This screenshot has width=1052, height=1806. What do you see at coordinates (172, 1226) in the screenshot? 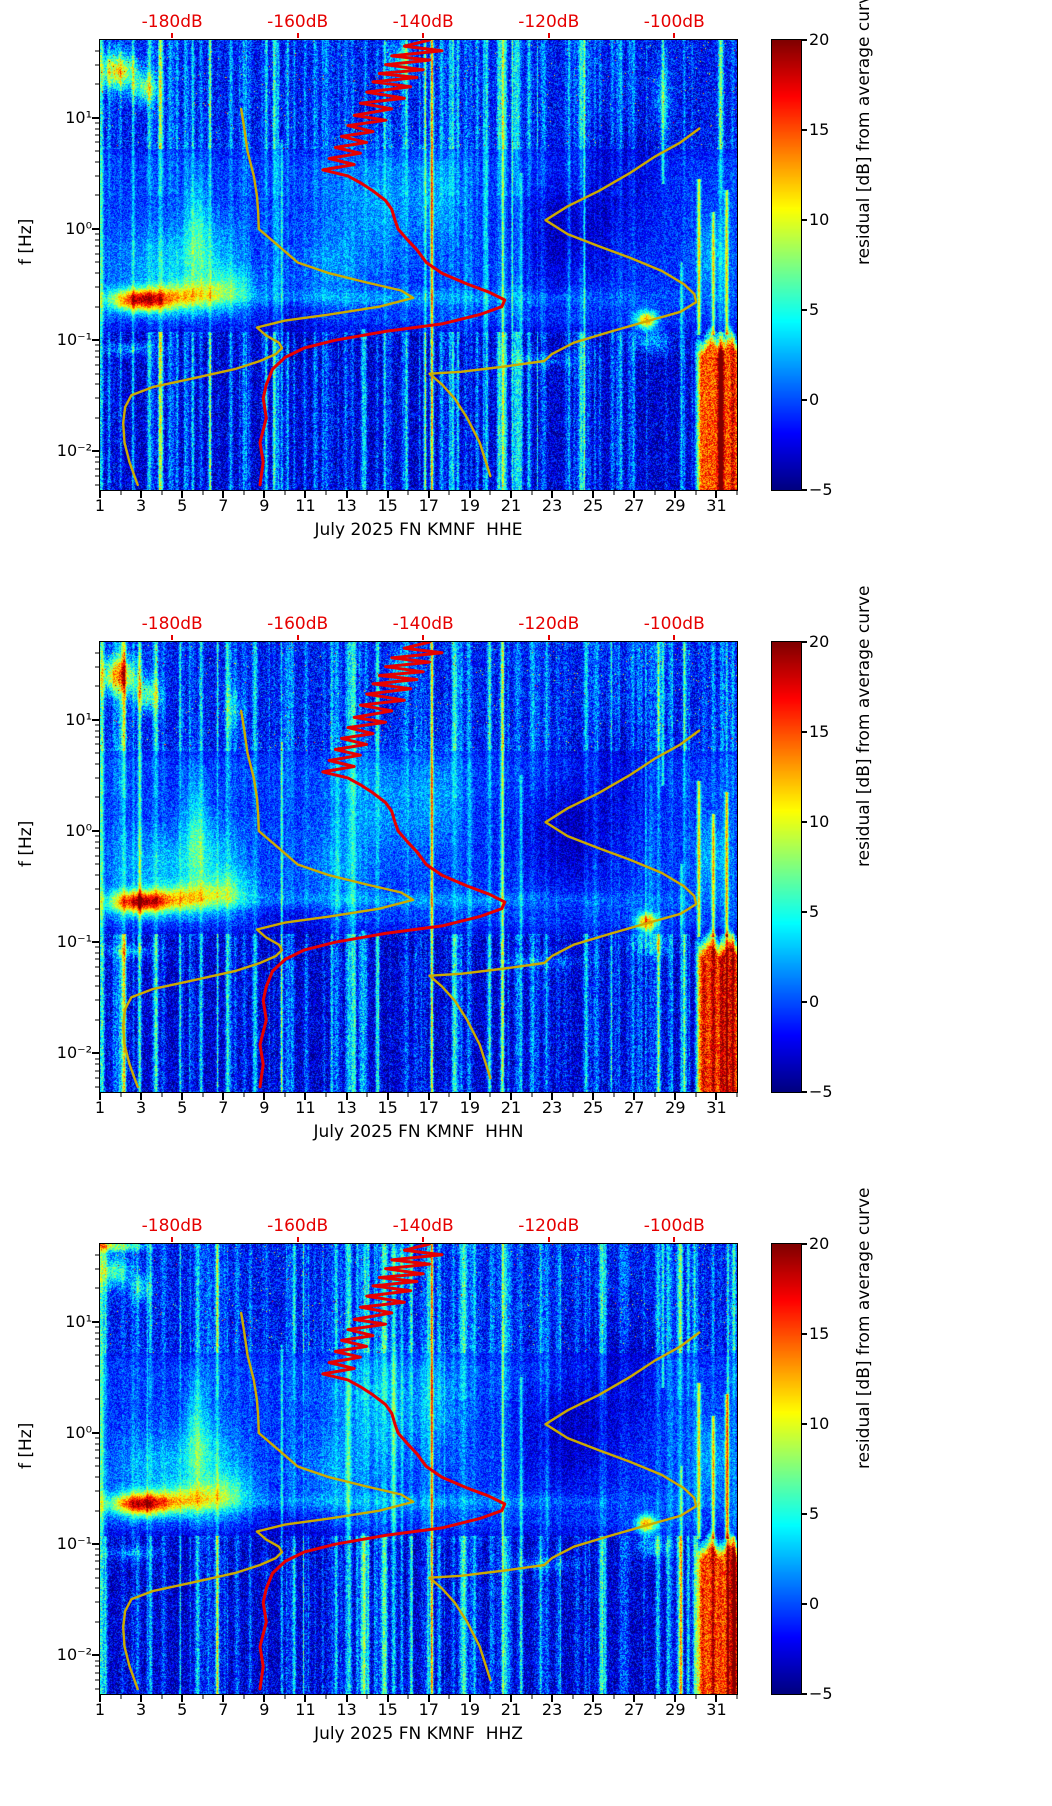
I see `top-axis-tick-label: -180dB` at bounding box center [172, 1226].